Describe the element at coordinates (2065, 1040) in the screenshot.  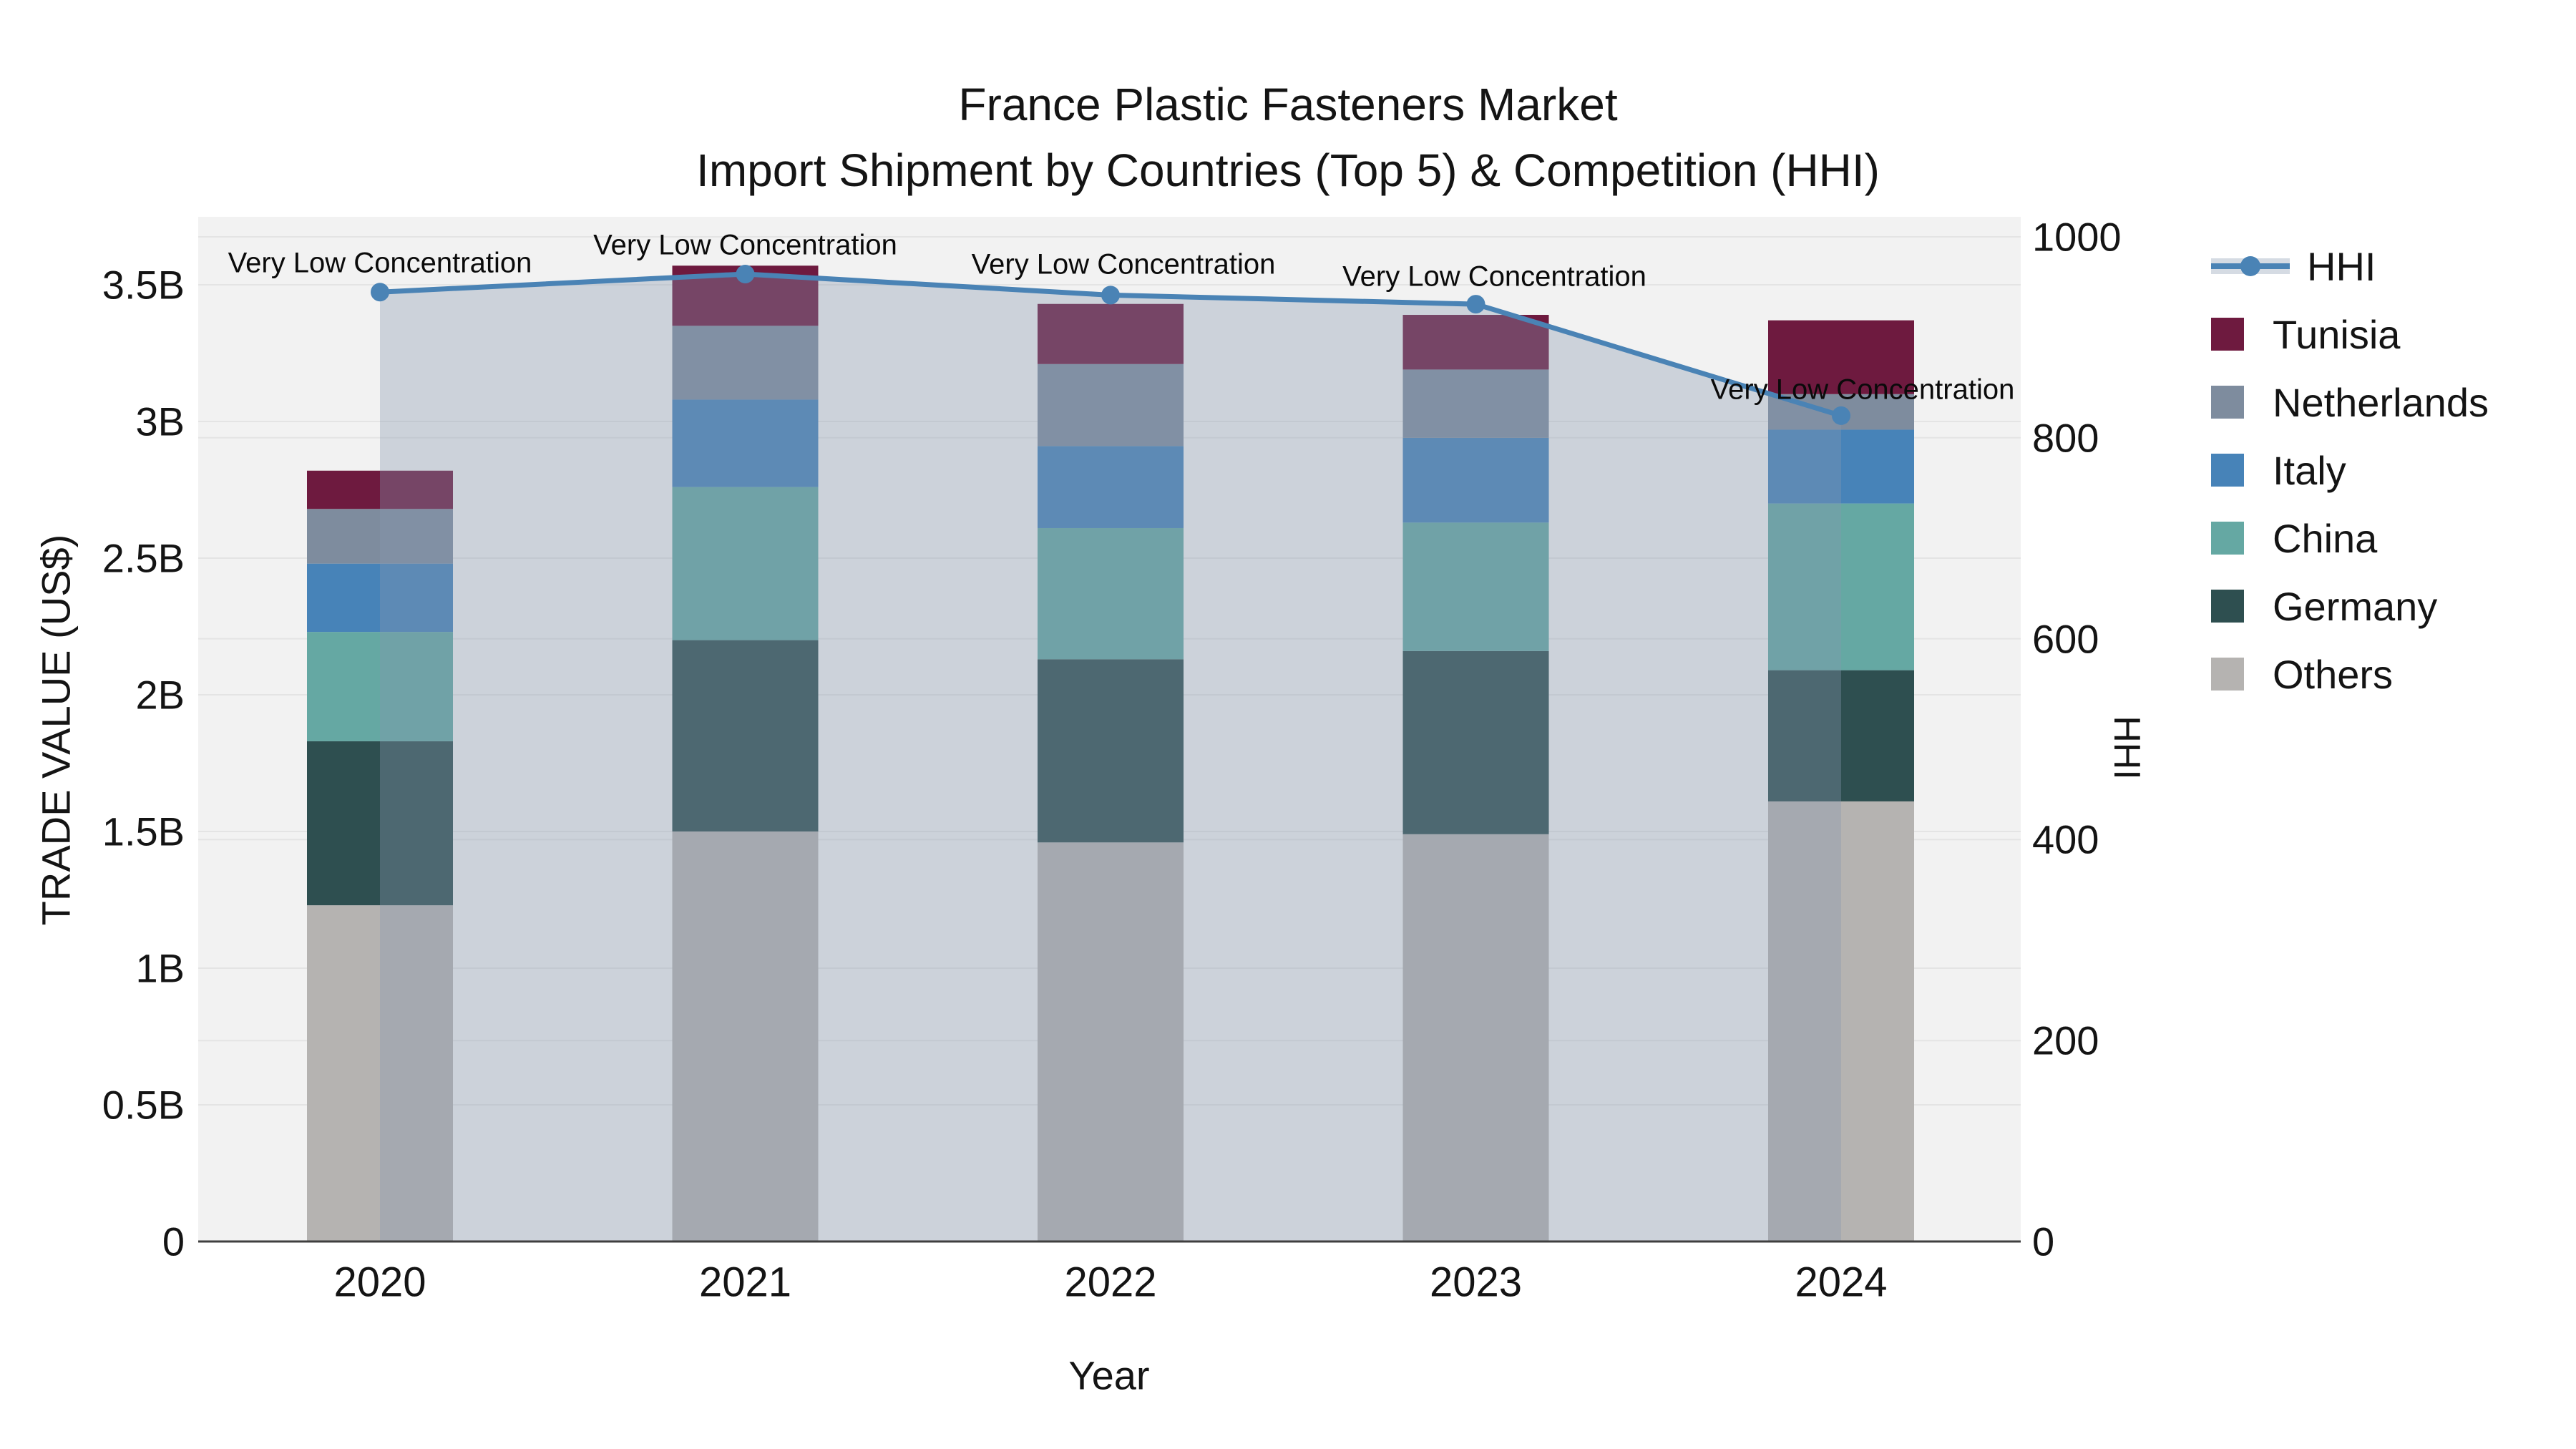
I see `y-right-tick-200: 200` at that location.